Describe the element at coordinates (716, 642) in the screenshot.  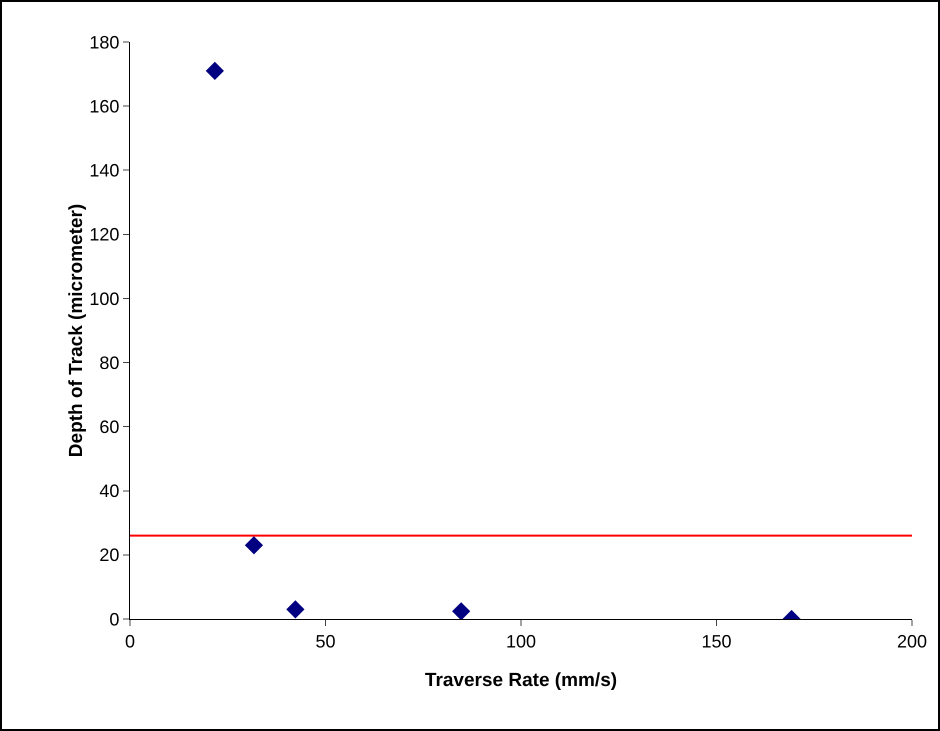
I see `x-tick-label: 150` at that location.